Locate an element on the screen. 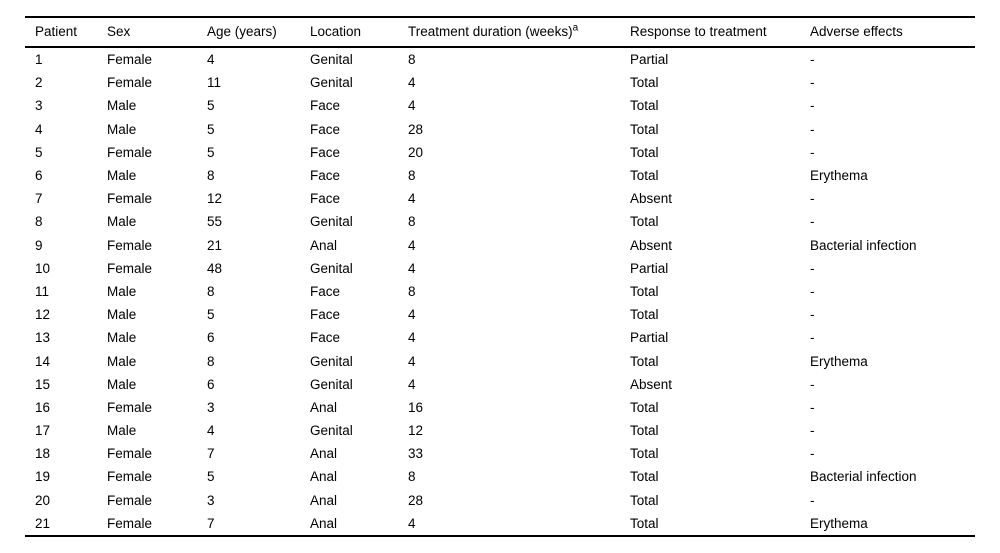 Image resolution: width=1000 pixels, height=553 pixels. column-header-location: Location is located at coordinates (349, 32).